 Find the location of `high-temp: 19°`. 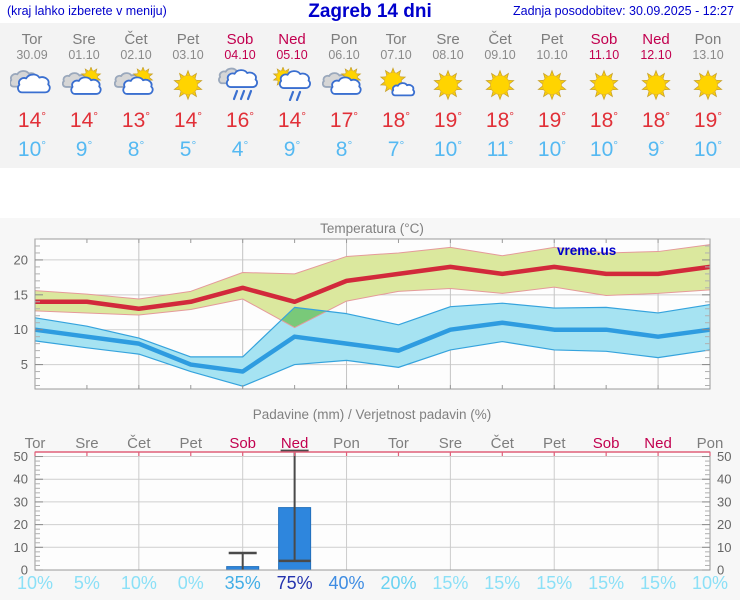

high-temp: 19° is located at coordinates (552, 120).